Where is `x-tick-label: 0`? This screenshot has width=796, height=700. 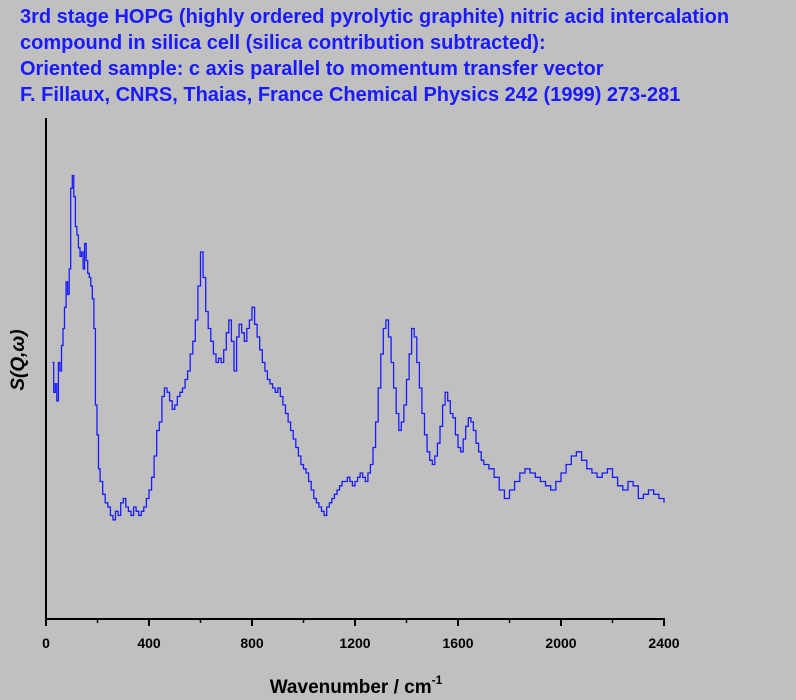
x-tick-label: 0 is located at coordinates (46, 643).